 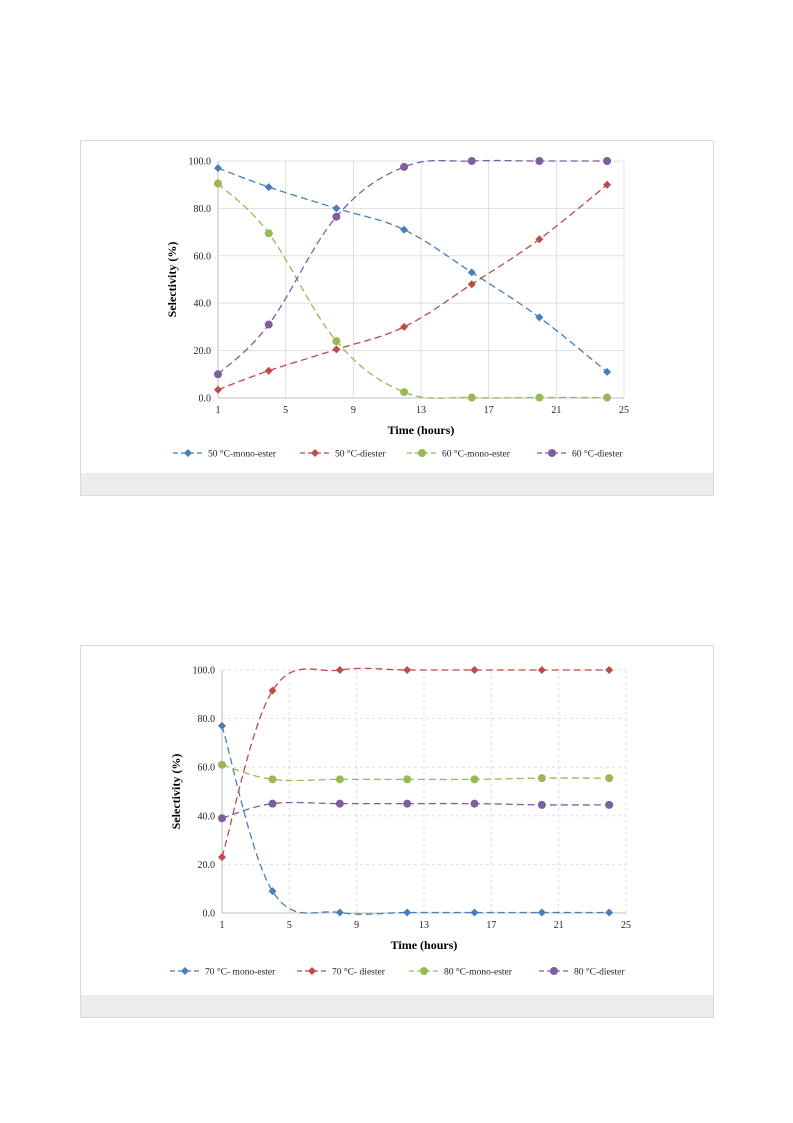 I want to click on chart-2-ytick-label: 60.0, so click(x=207, y=768).